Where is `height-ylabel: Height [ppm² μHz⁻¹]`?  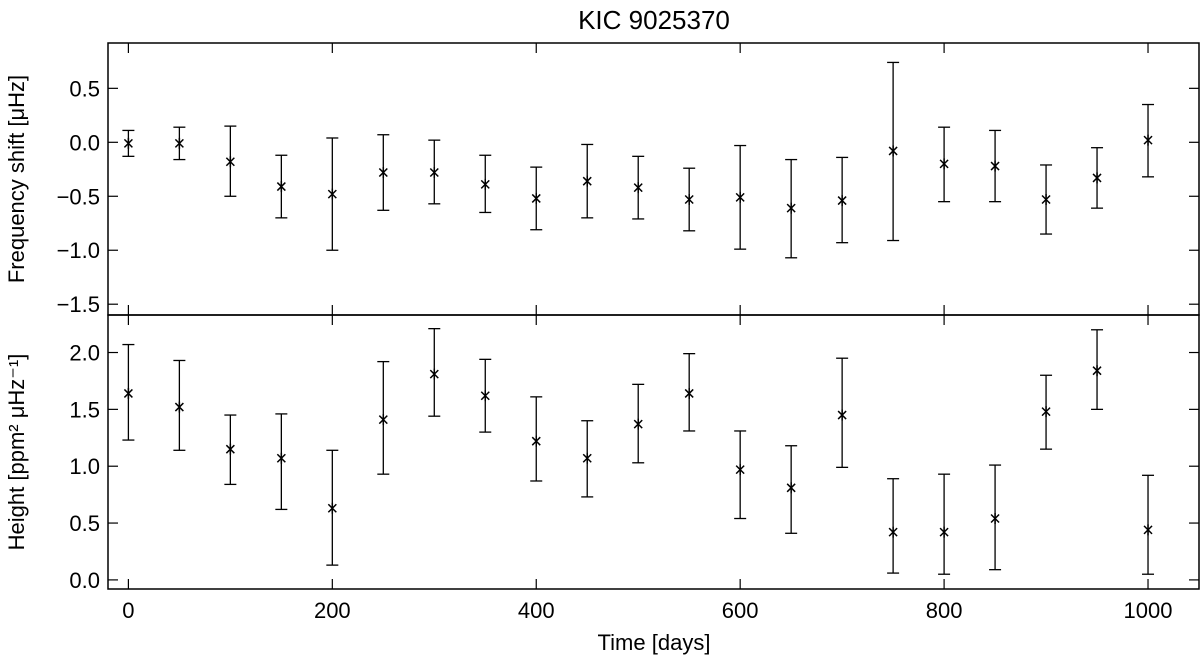
height-ylabel: Height [ppm² μHz⁻¹] is located at coordinates (16, 452).